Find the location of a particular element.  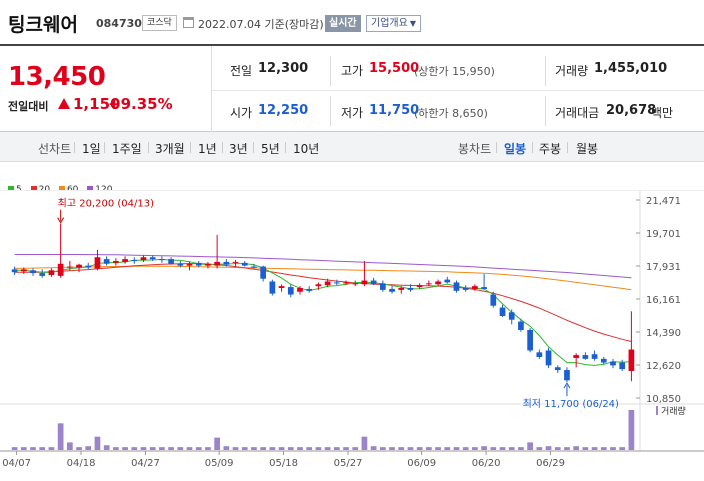

line-chart-label: 선차트 is located at coordinates (55, 149).